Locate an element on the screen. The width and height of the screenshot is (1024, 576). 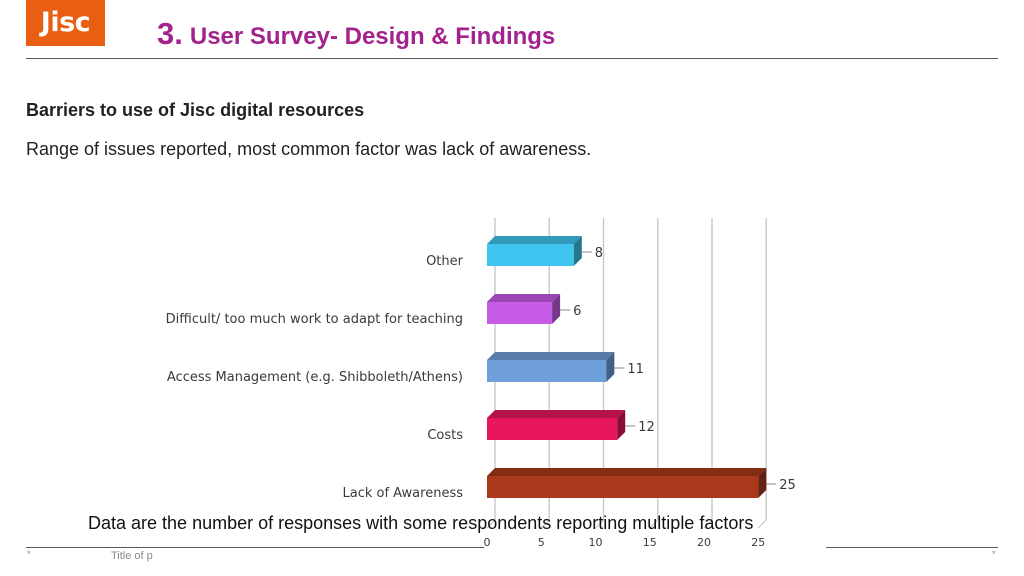
footer-right-marker: * is located at coordinates (994, 554).